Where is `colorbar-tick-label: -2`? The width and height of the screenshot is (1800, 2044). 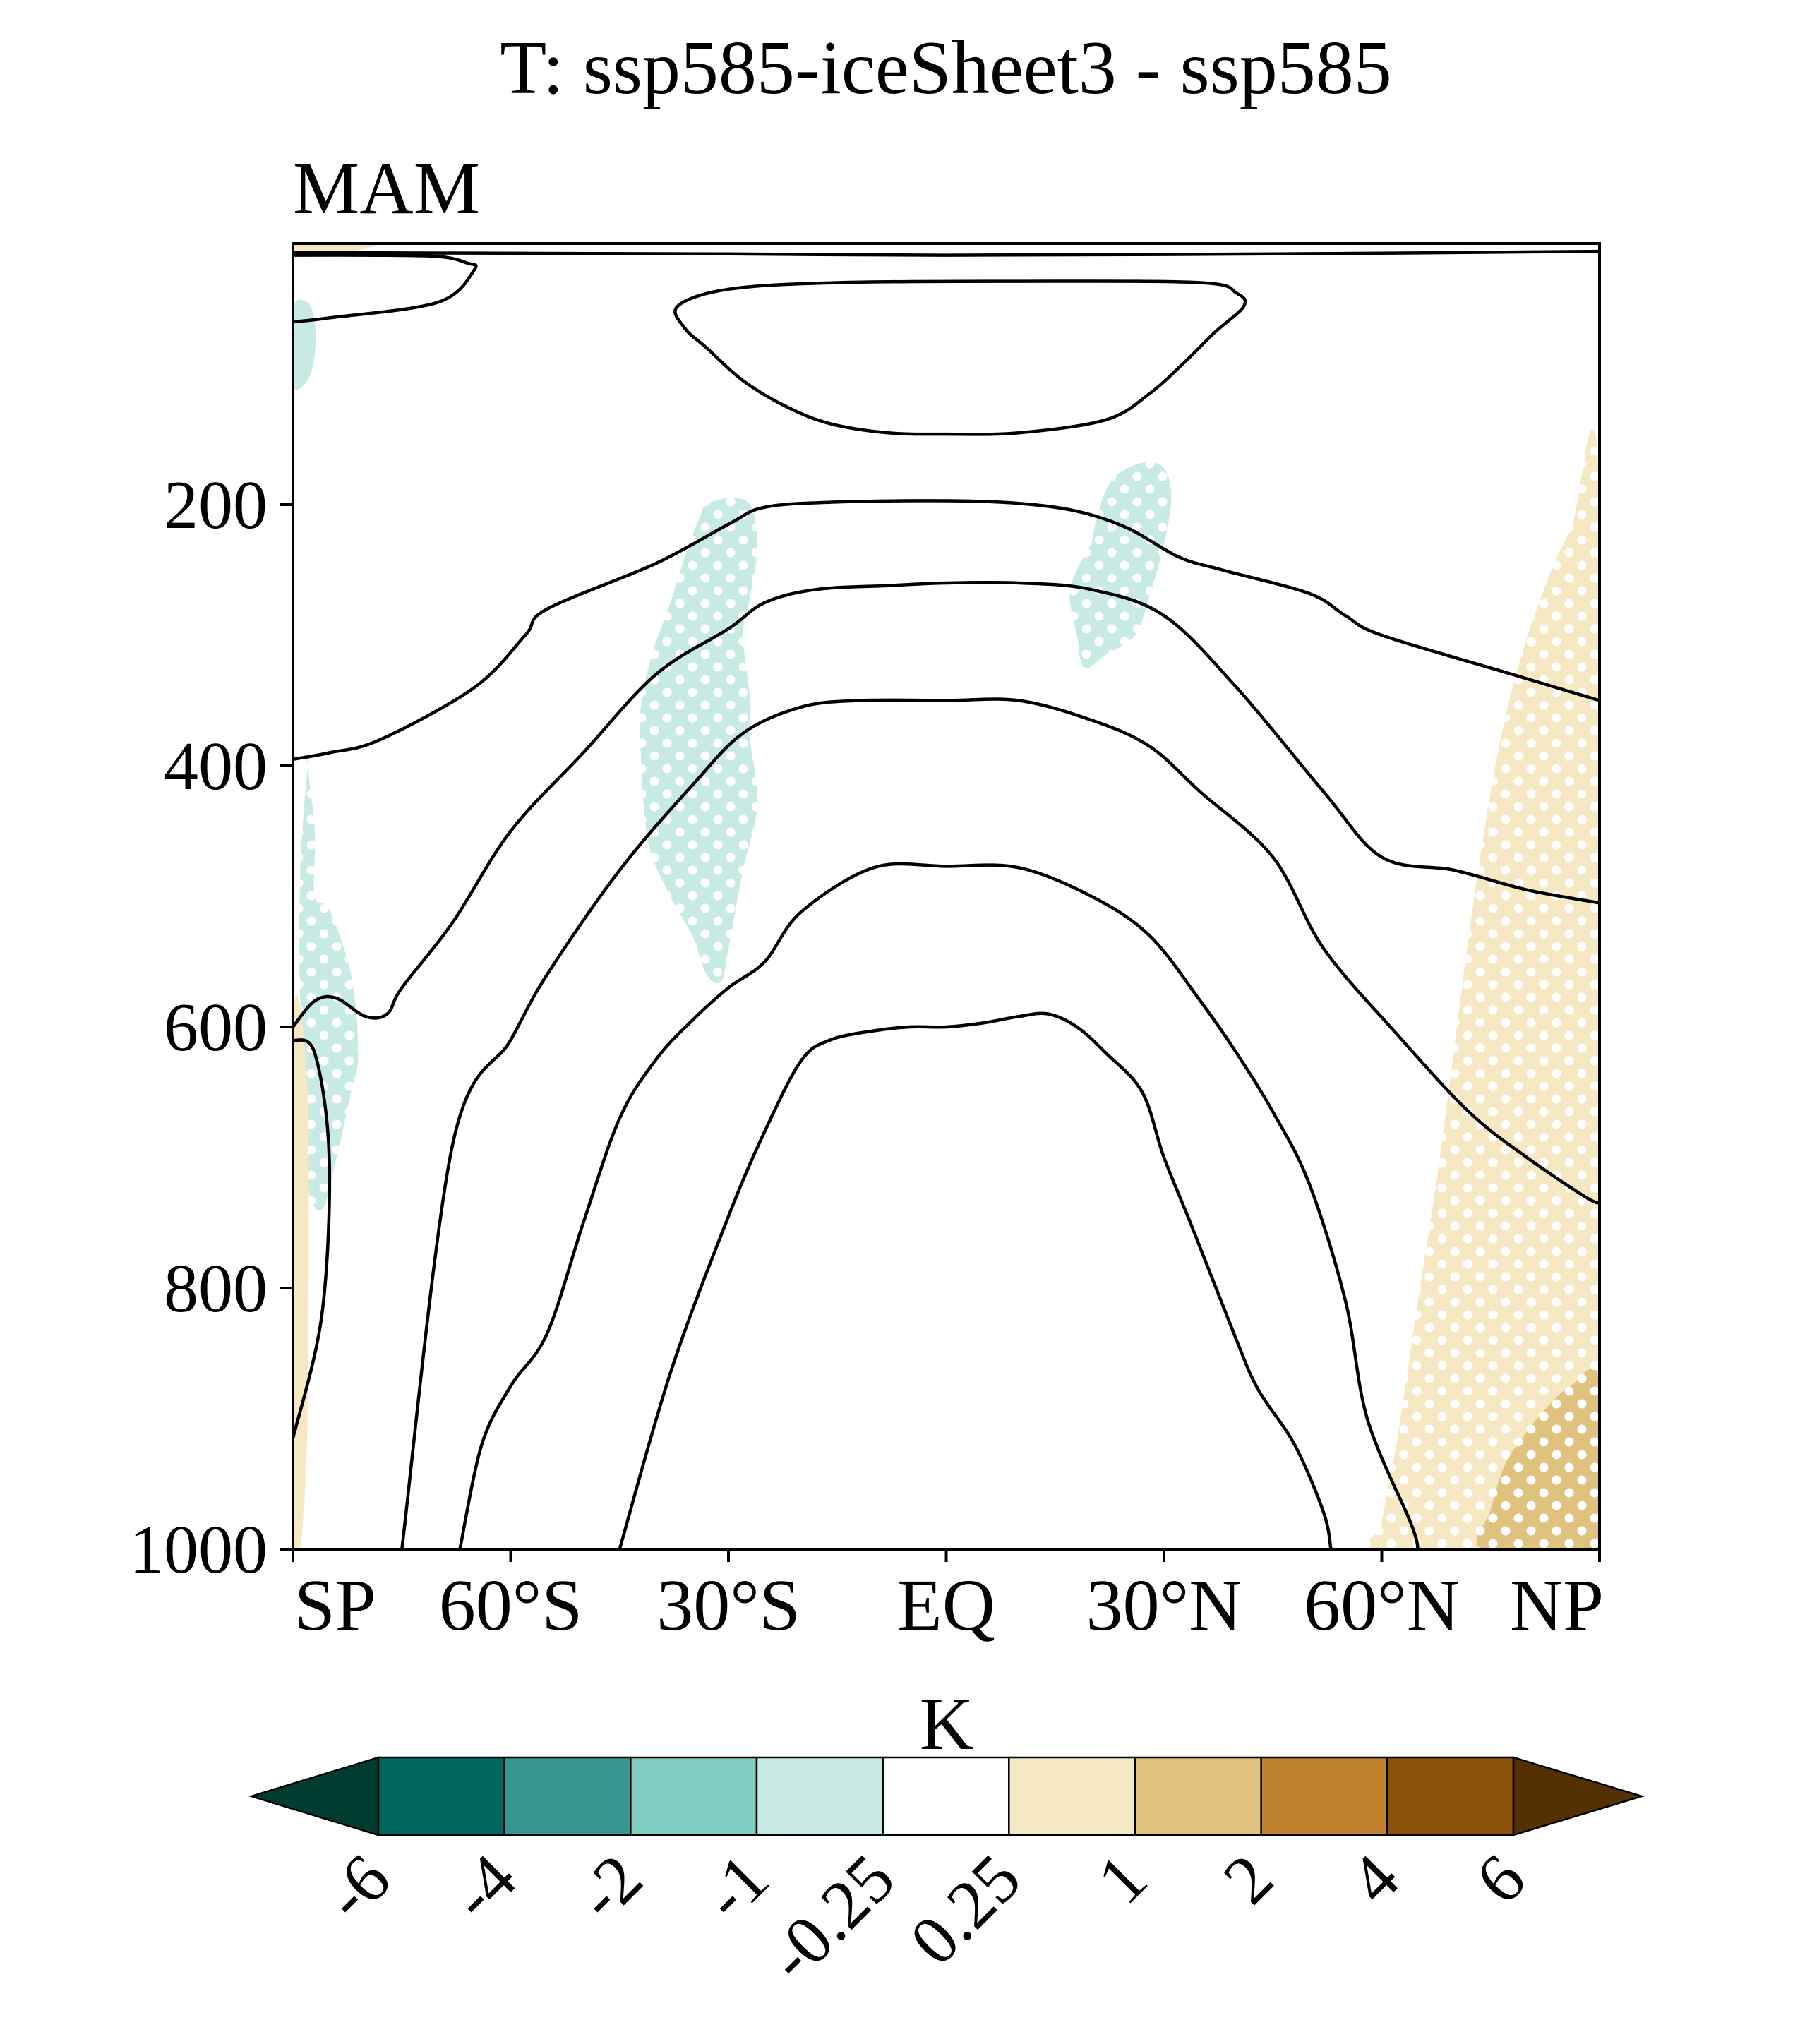
colorbar-tick-label: -2 is located at coordinates (610, 1887).